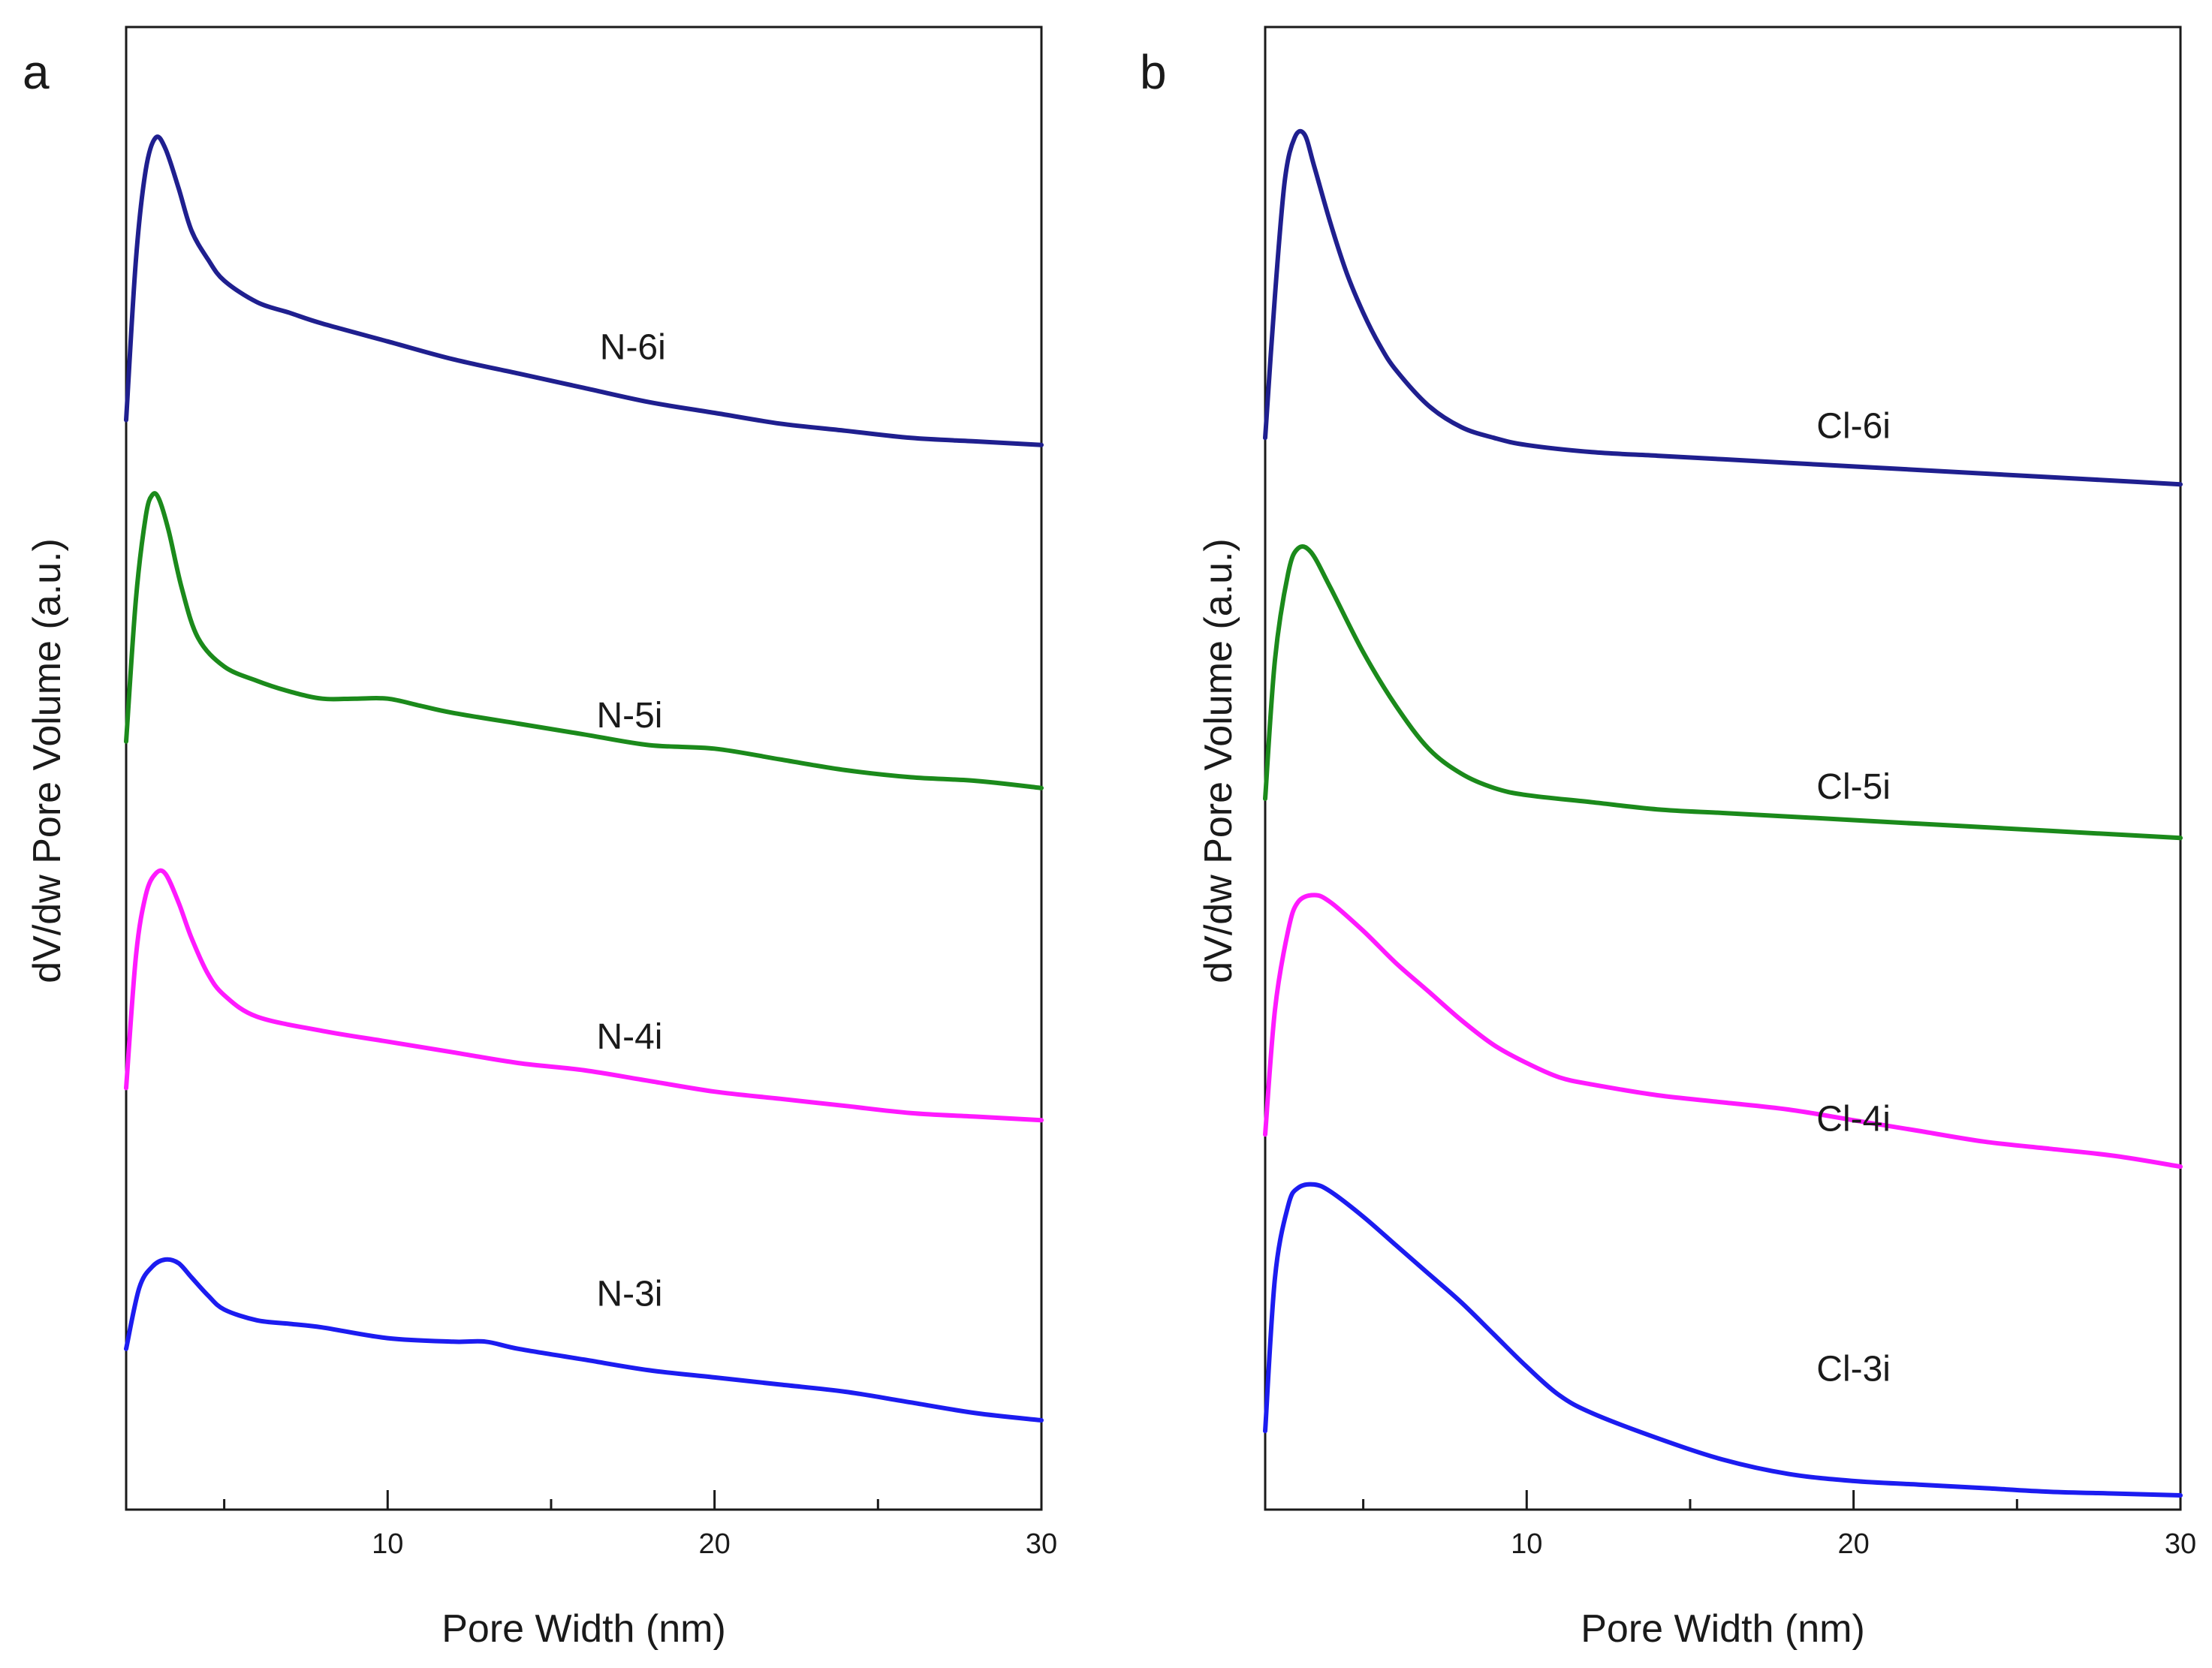  What do you see at coordinates (36, 72) in the screenshot?
I see `panel-letter: a` at bounding box center [36, 72].